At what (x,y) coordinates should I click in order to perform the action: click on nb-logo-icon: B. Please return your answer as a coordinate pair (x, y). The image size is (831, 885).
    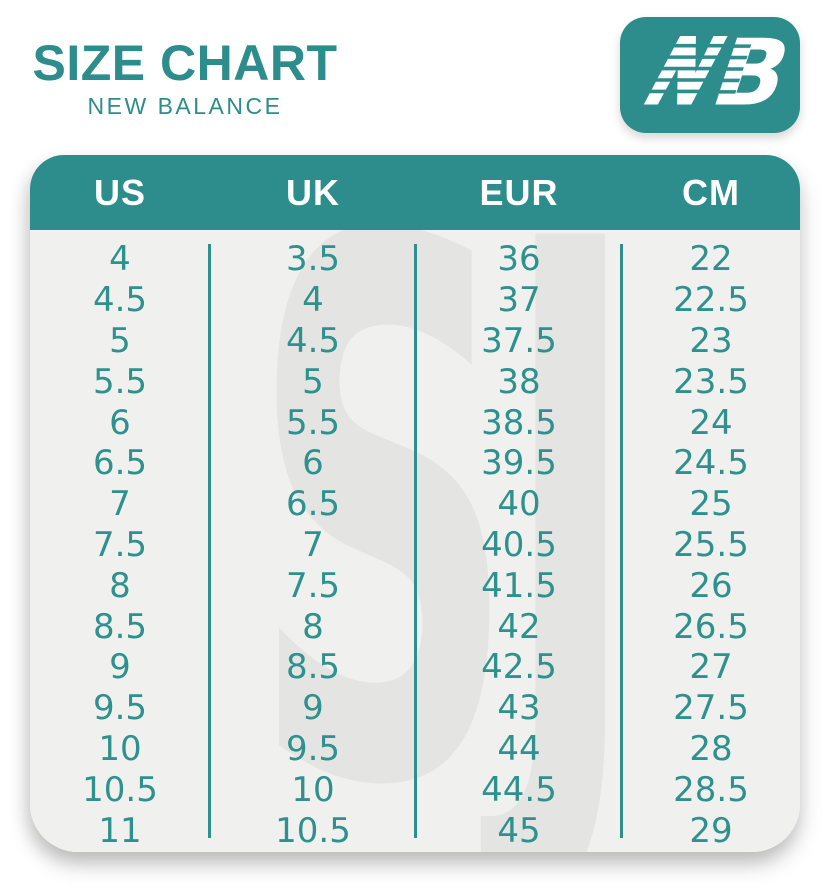
    Looking at the image, I should click on (721, 74).